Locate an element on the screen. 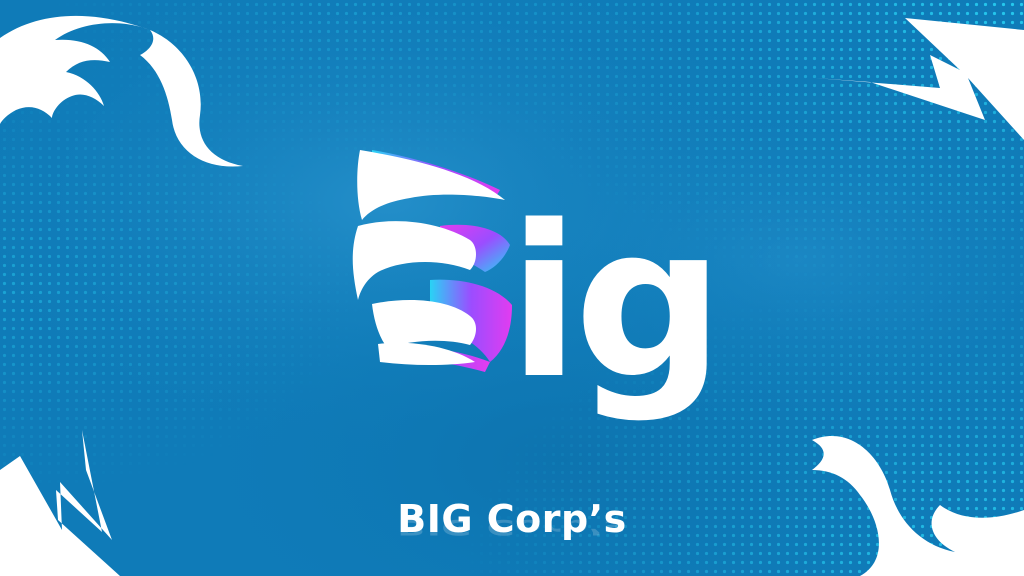  b-mark-icon is located at coordinates (432, 261).